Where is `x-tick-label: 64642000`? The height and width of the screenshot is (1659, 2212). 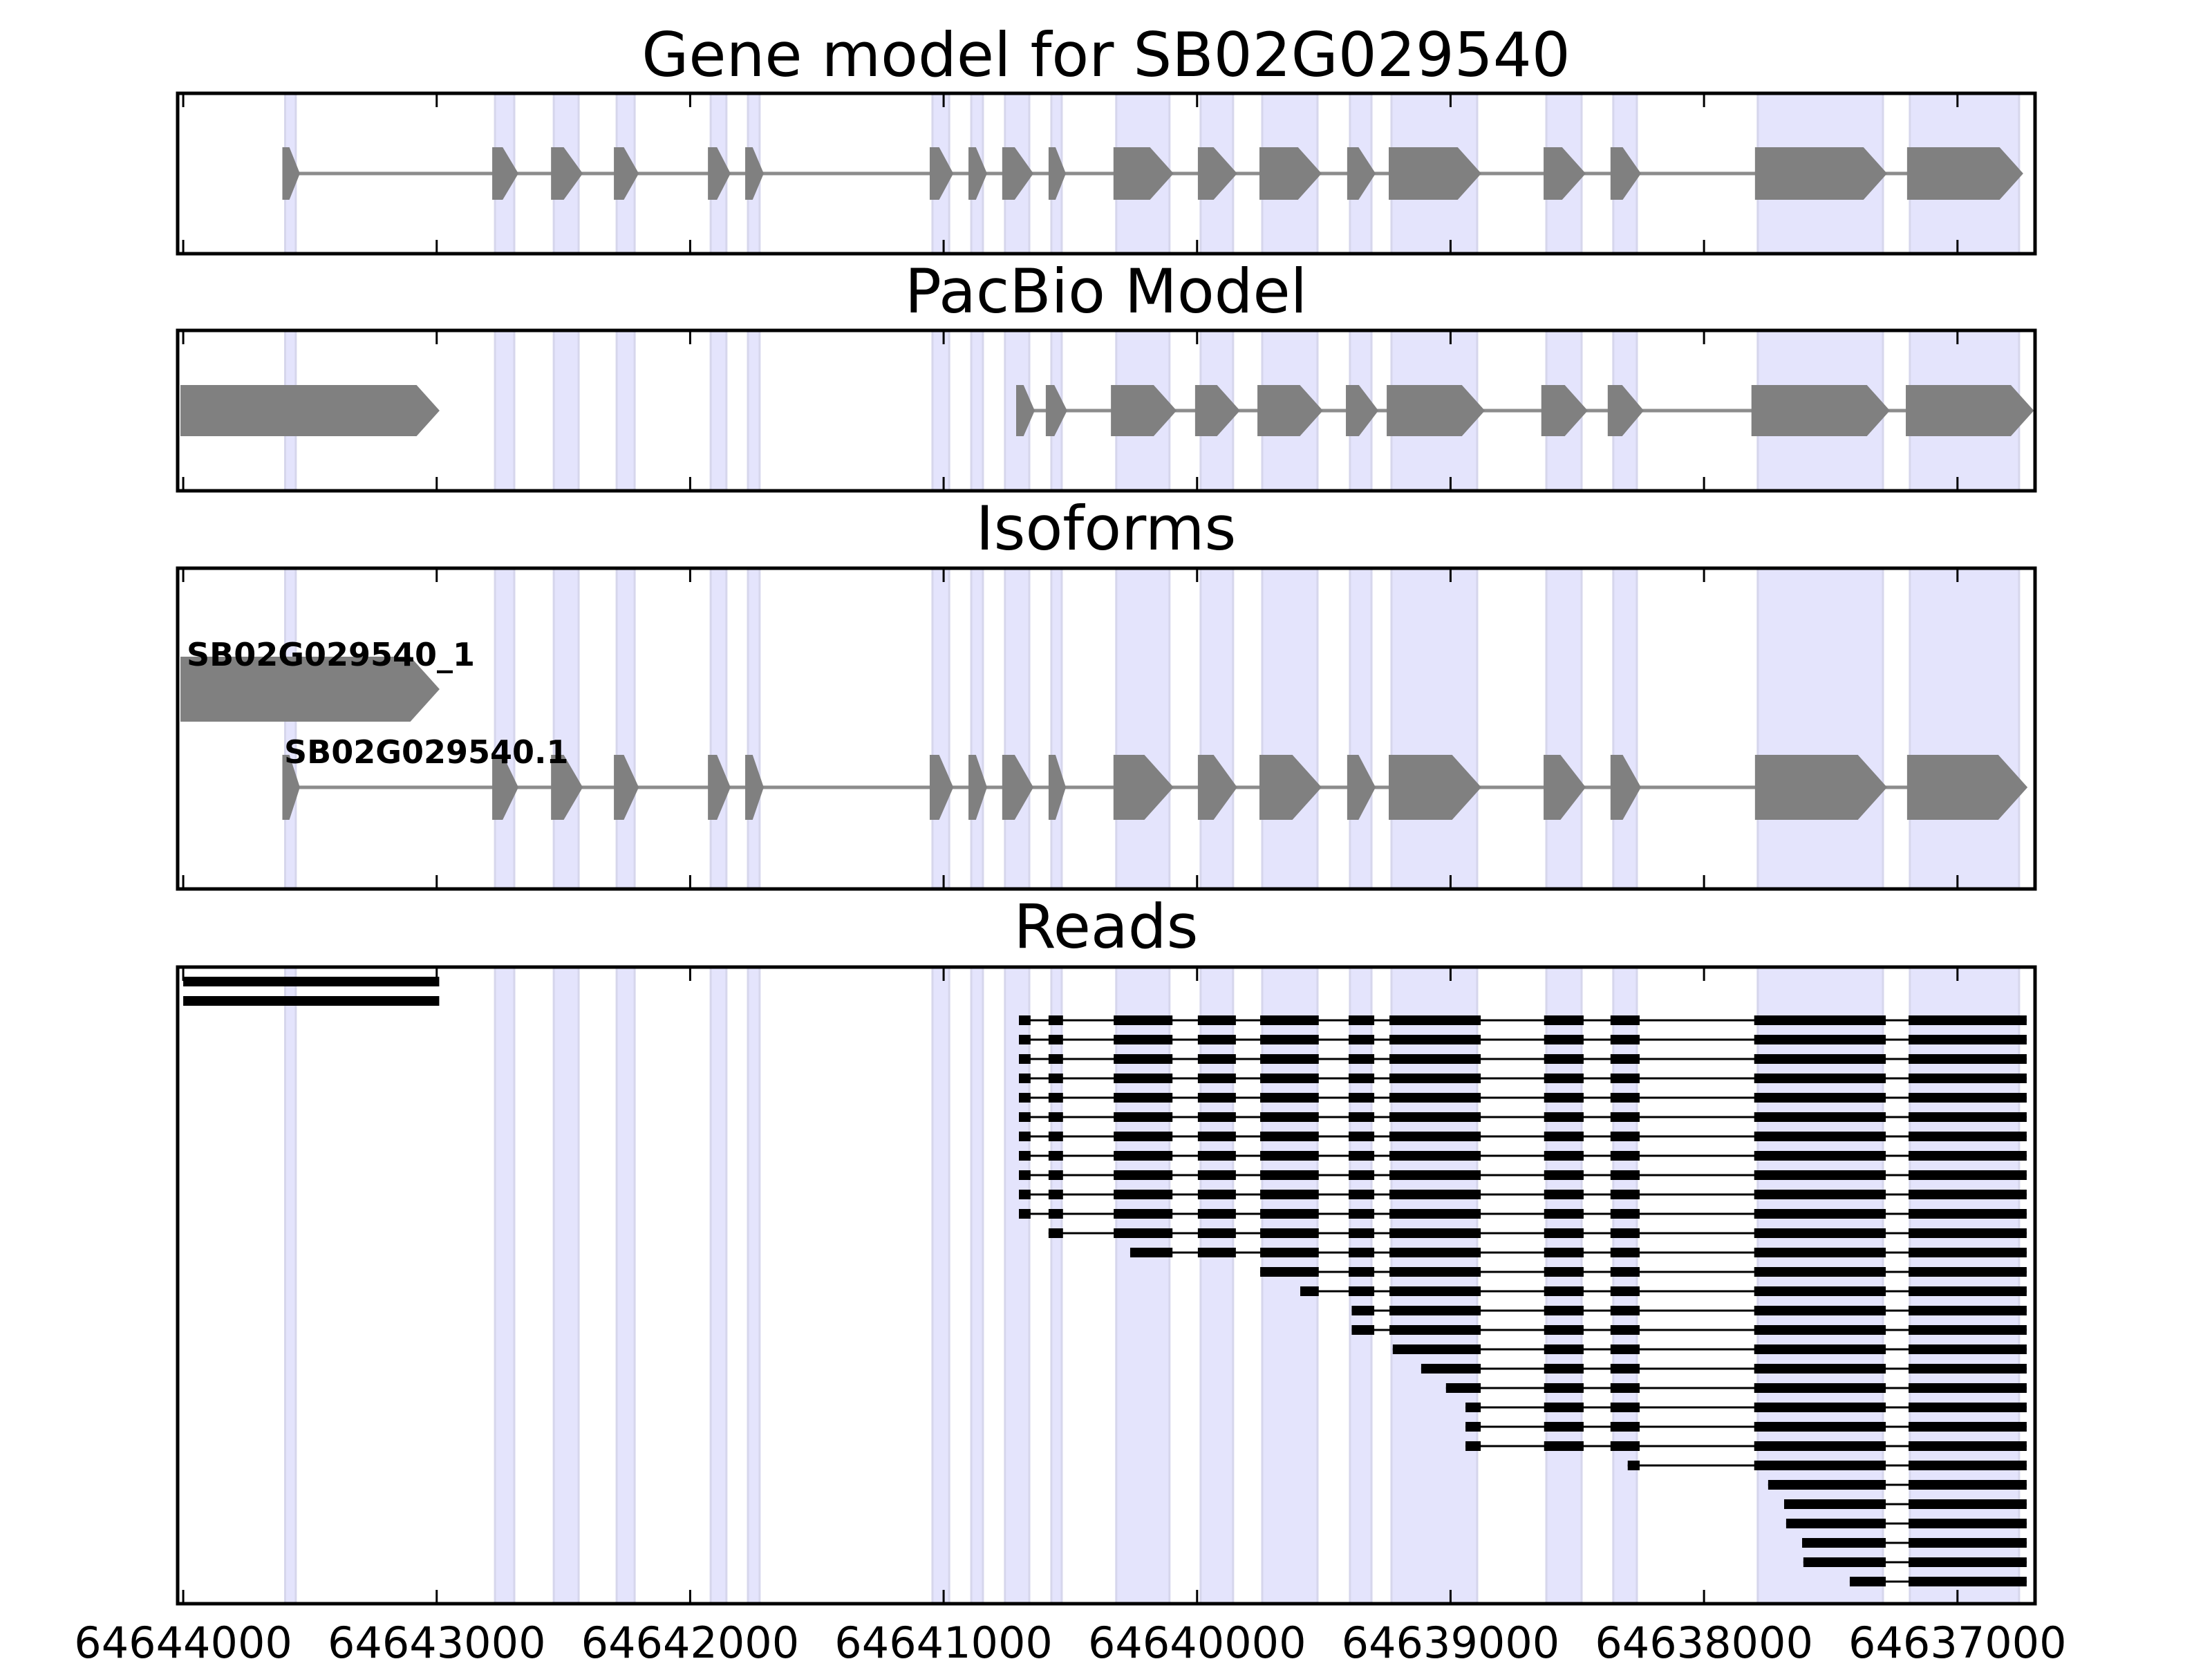
x-tick-label: 64642000 is located at coordinates (691, 1638).